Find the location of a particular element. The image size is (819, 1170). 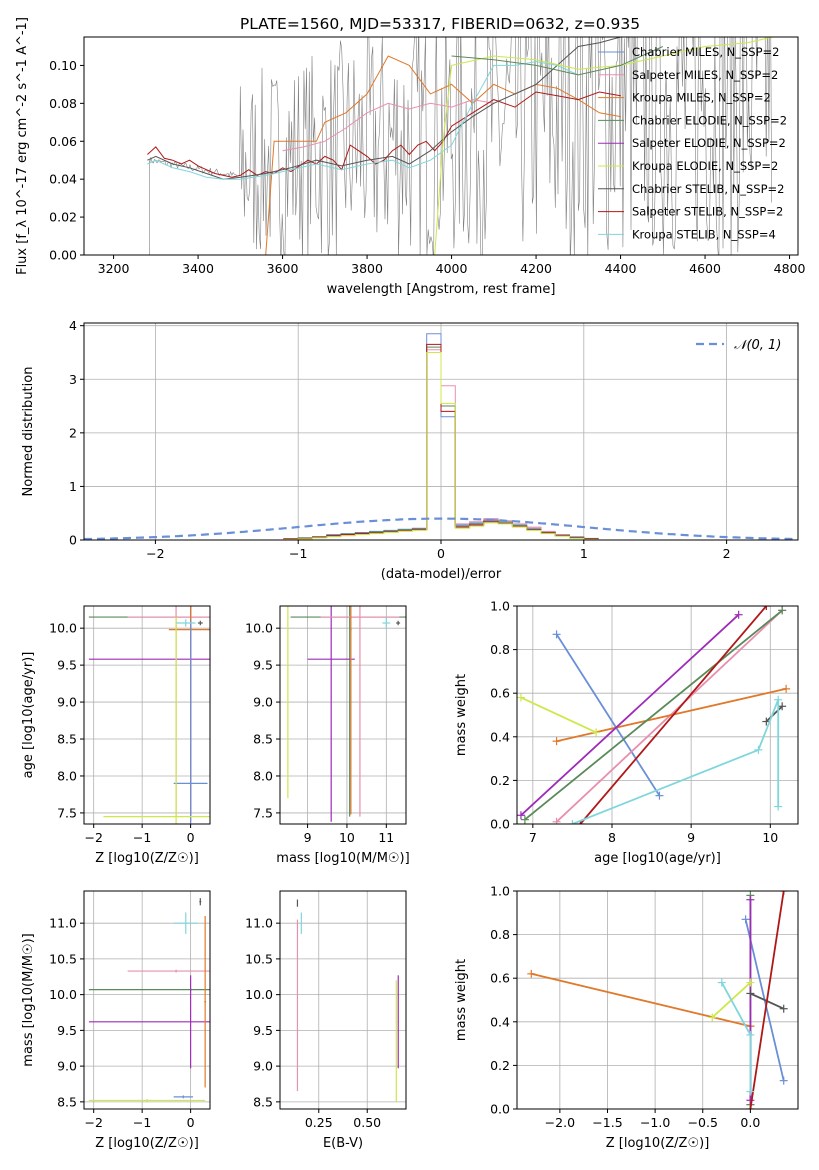

legend-entry: Kroupa STELIB, N_SSP=4 is located at coordinates (704, 234).